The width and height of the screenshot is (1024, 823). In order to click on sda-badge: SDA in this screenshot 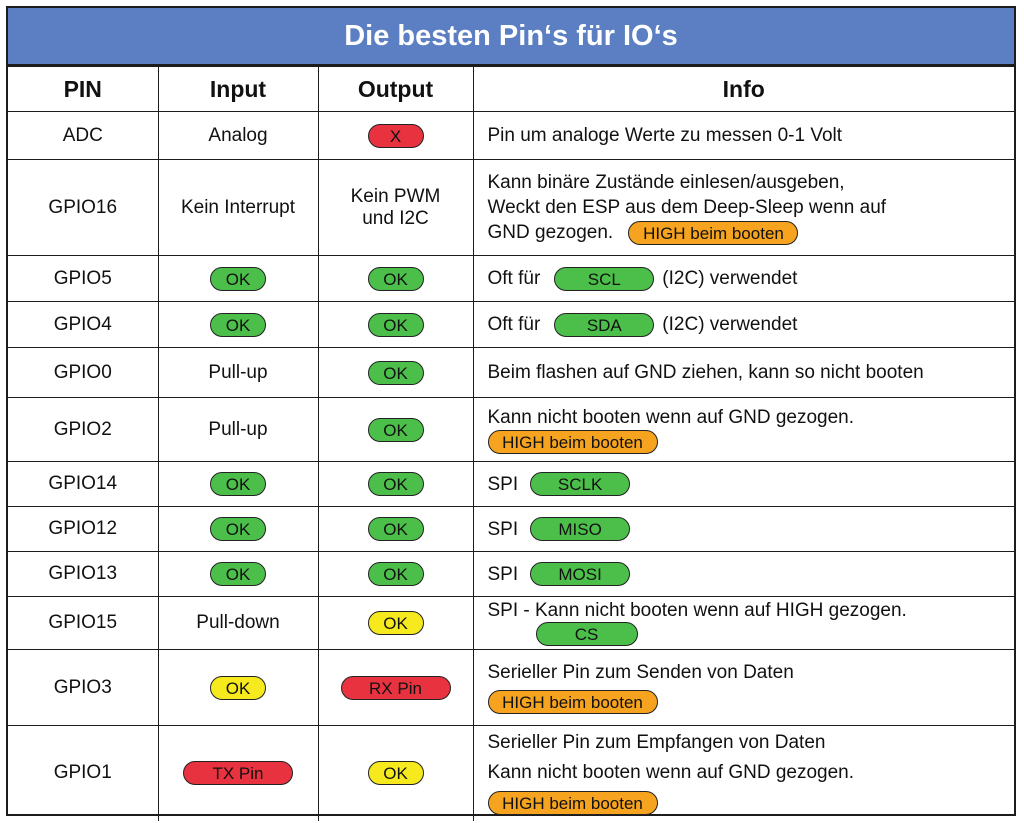, I will do `click(604, 324)`.